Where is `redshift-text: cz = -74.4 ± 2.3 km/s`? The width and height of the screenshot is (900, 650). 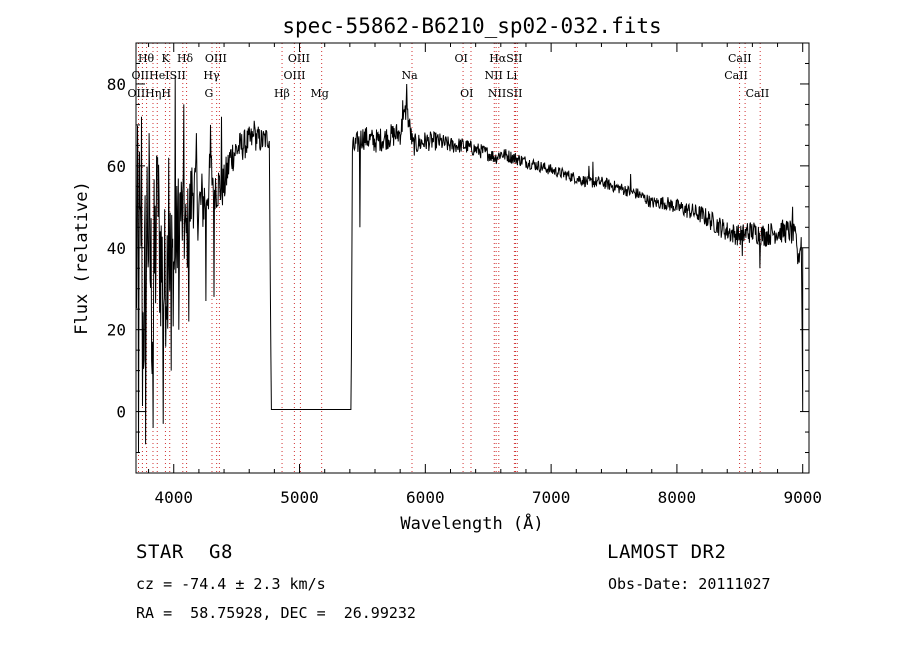
redshift-text: cz = -74.4 ± 2.3 km/s is located at coordinates (231, 584).